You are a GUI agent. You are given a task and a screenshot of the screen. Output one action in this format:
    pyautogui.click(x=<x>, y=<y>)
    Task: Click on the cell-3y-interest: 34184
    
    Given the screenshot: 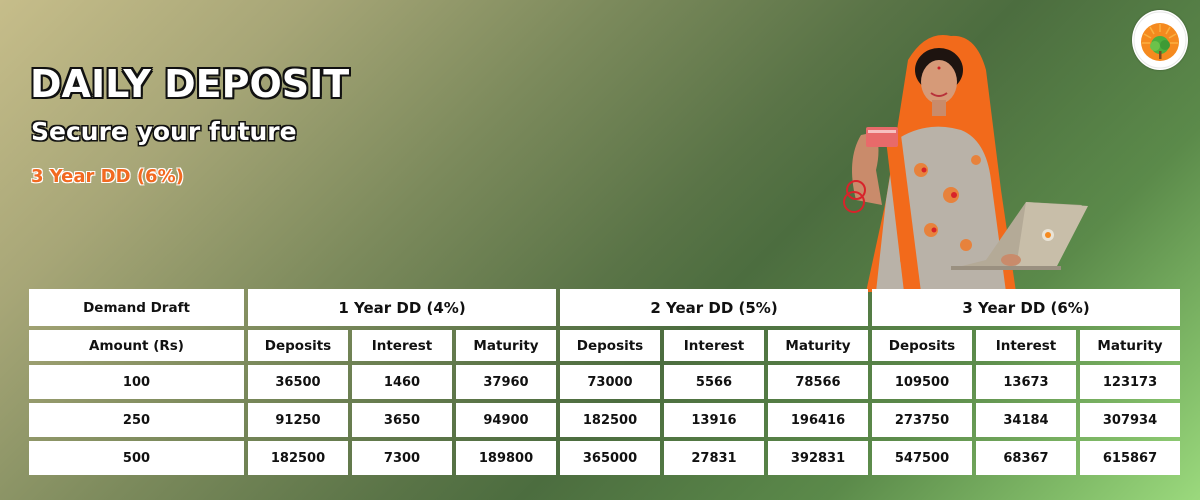 What is the action you would take?
    pyautogui.click(x=1026, y=420)
    